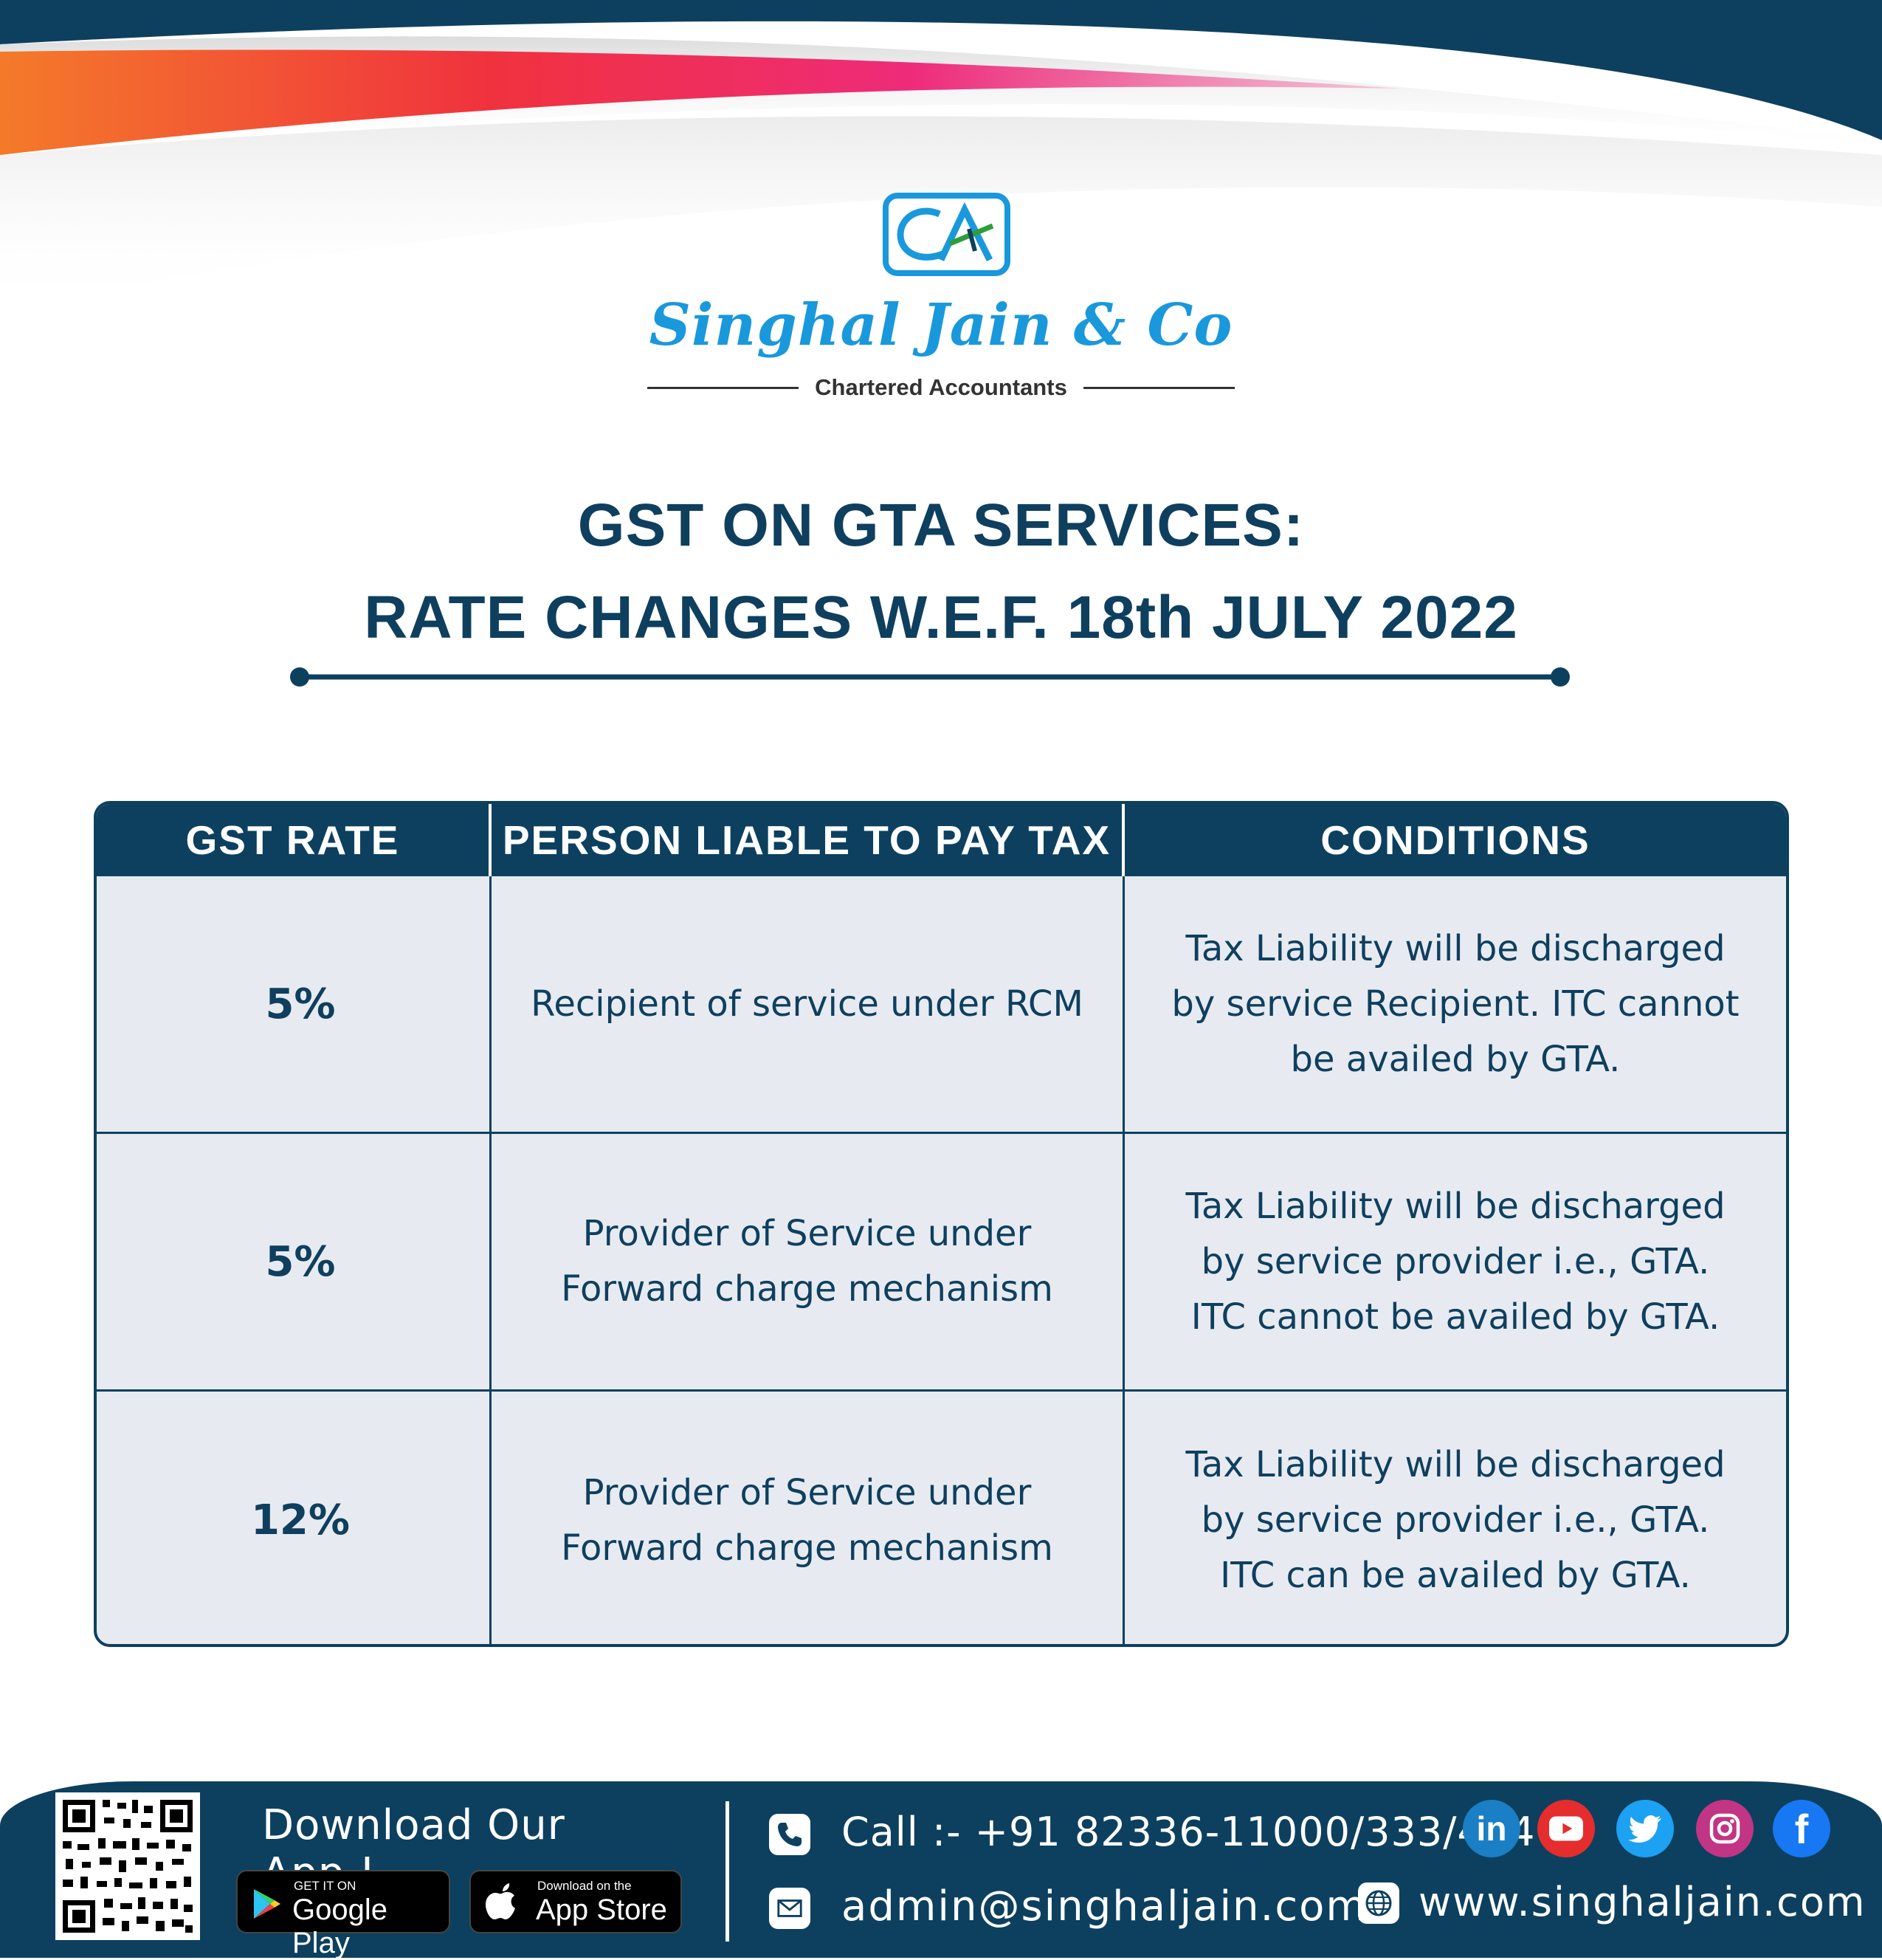 This screenshot has width=1882, height=1960. I want to click on tagline: Chartered Accountants, so click(941, 387).